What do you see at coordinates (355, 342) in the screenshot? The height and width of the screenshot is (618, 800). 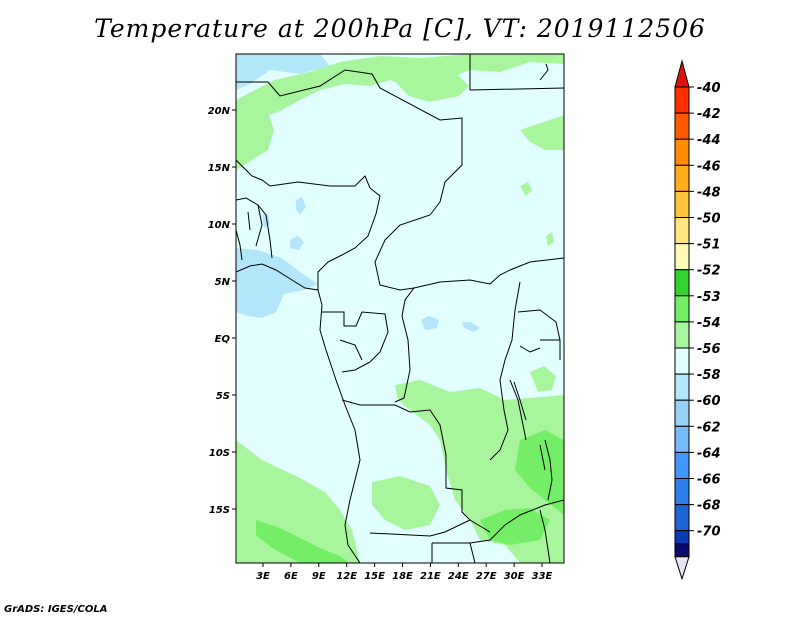 I see `boundary-gabon-congo` at bounding box center [355, 342].